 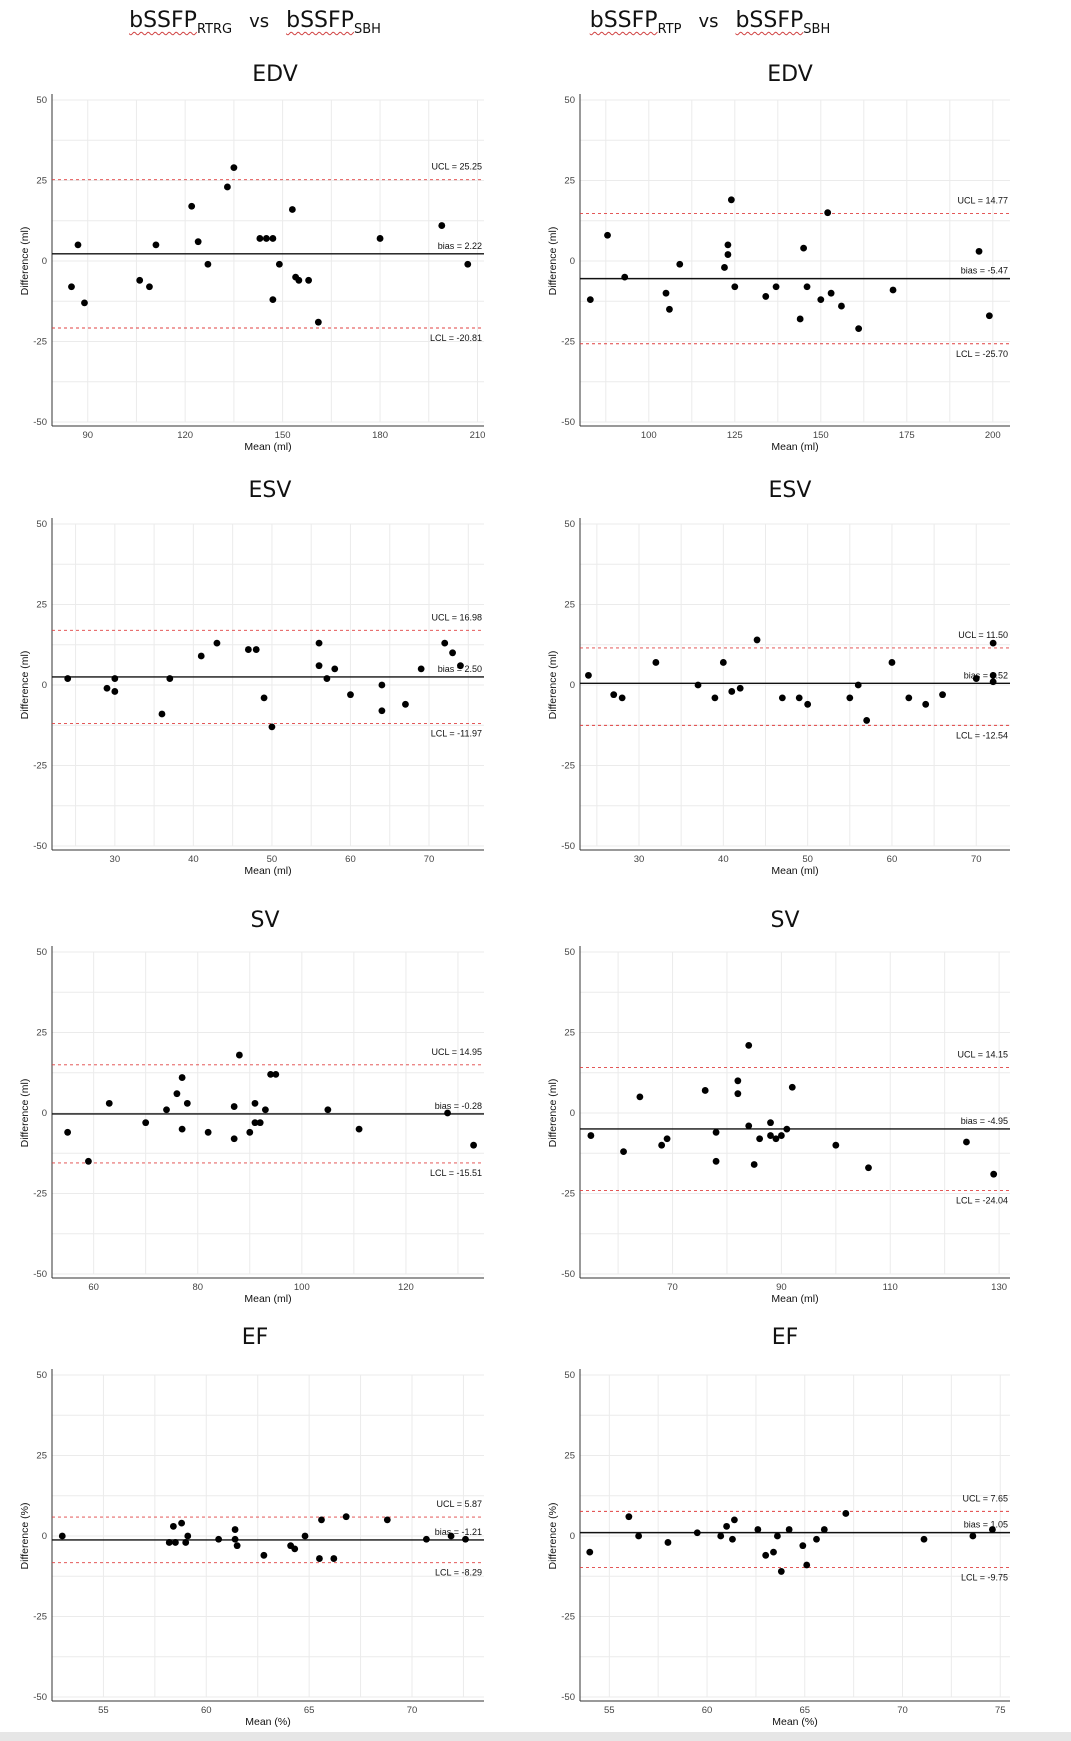 What do you see at coordinates (723, 859) in the screenshot?
I see `x-tick-label: 40` at bounding box center [723, 859].